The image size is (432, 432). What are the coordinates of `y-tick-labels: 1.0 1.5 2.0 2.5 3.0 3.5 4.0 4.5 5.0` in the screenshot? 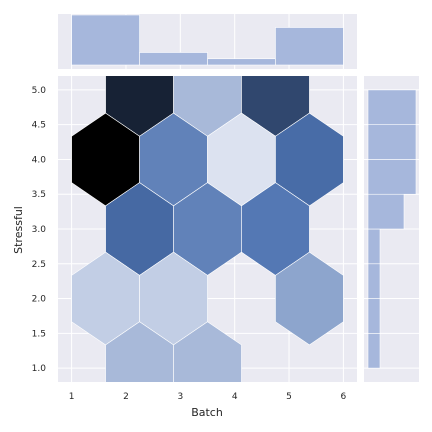 It's located at (39, 230).